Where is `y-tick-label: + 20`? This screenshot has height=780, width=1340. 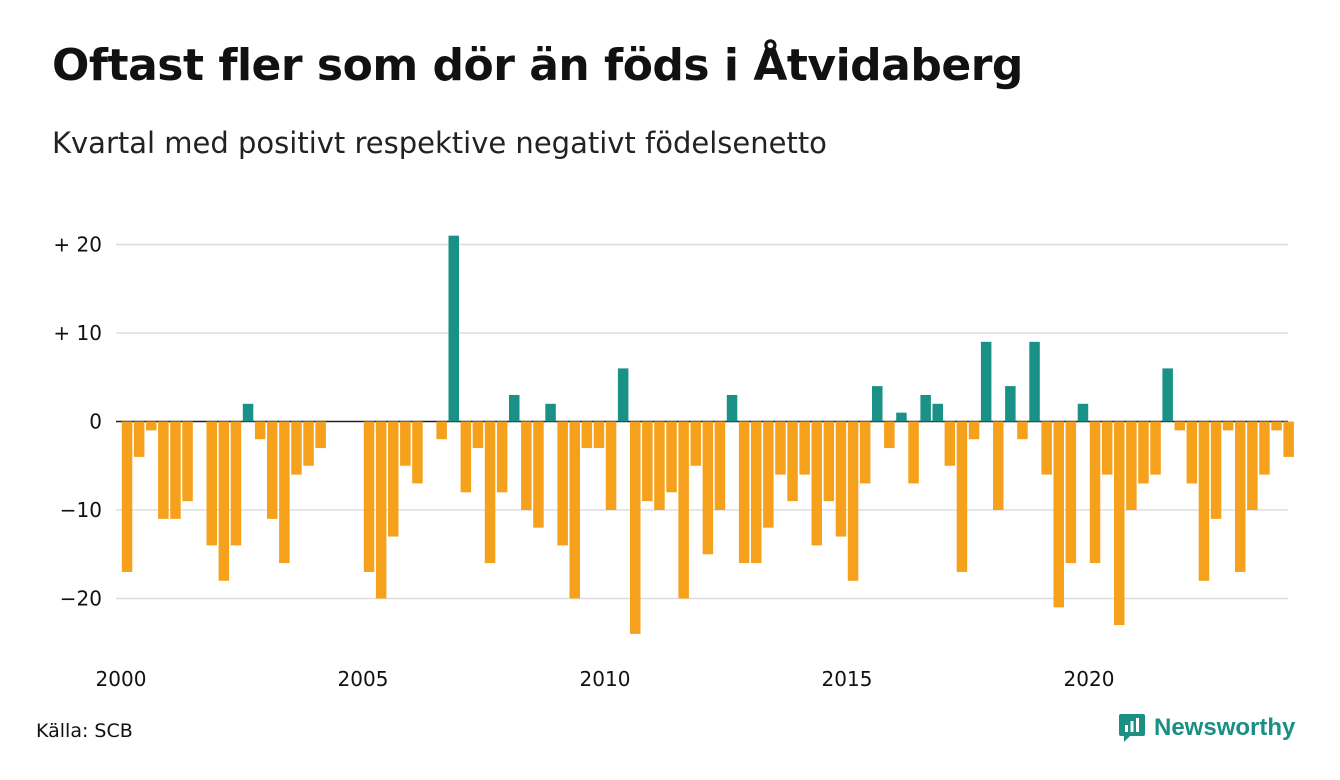
y-tick-label: + 20 is located at coordinates (77, 245).